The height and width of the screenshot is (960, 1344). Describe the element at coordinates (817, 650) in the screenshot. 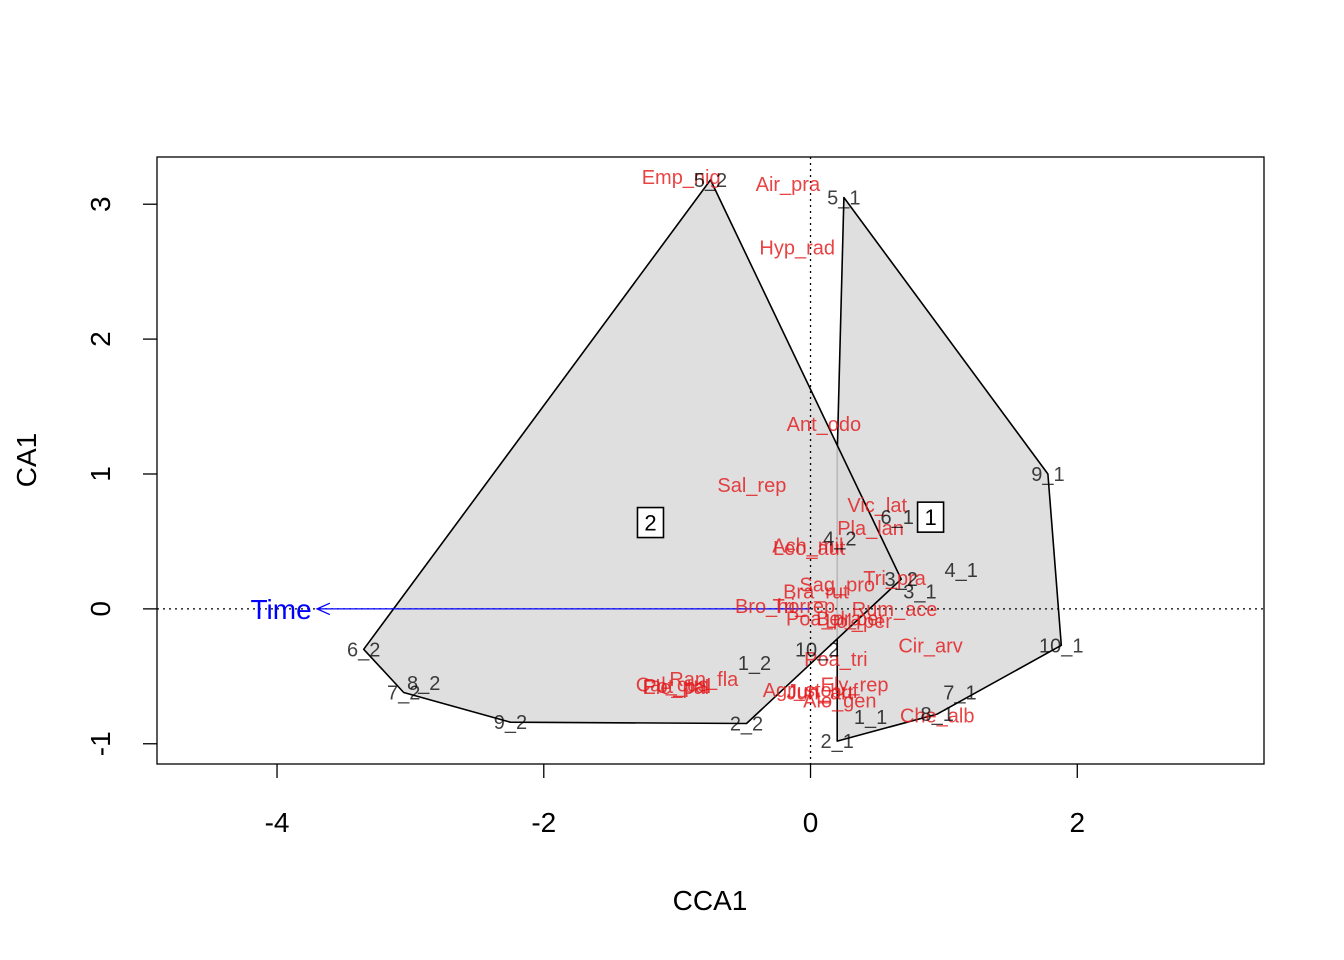

I see `site-label: 10_2` at that location.